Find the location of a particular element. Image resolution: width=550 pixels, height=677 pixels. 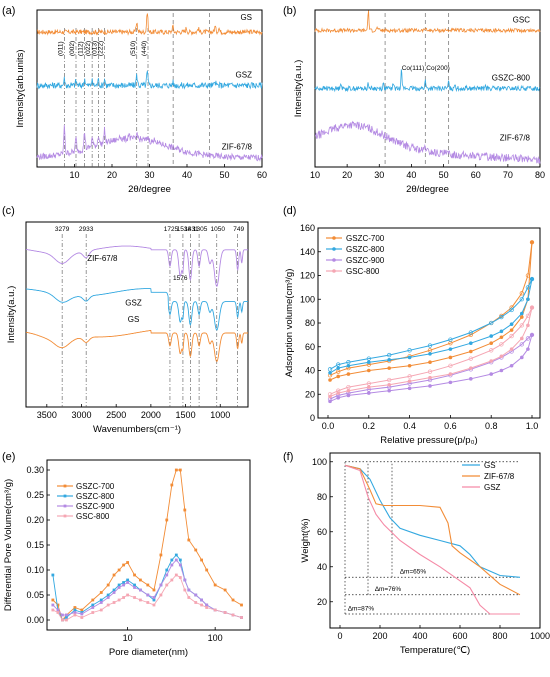

panel-letter: (c) is located at coordinates (8, 211).